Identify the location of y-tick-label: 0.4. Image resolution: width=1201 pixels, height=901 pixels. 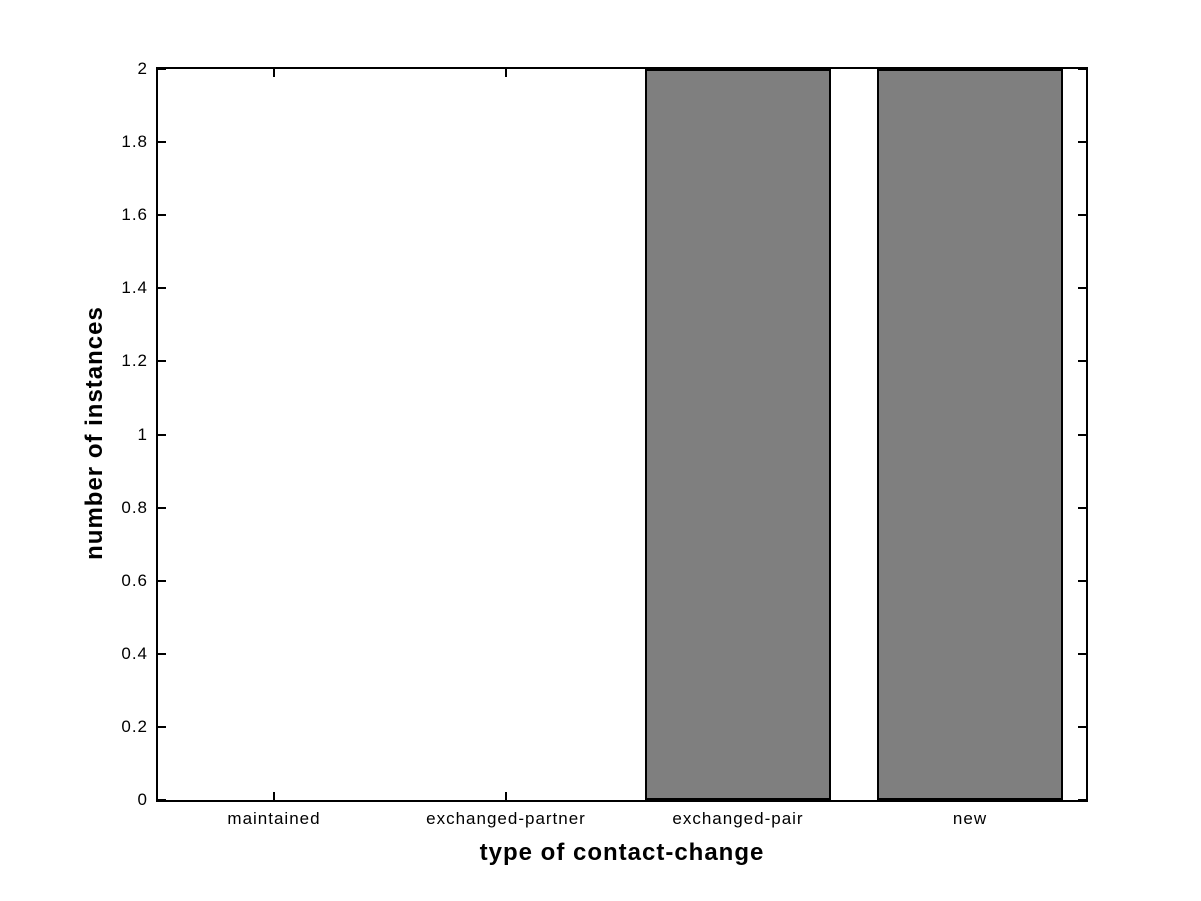
(134, 653).